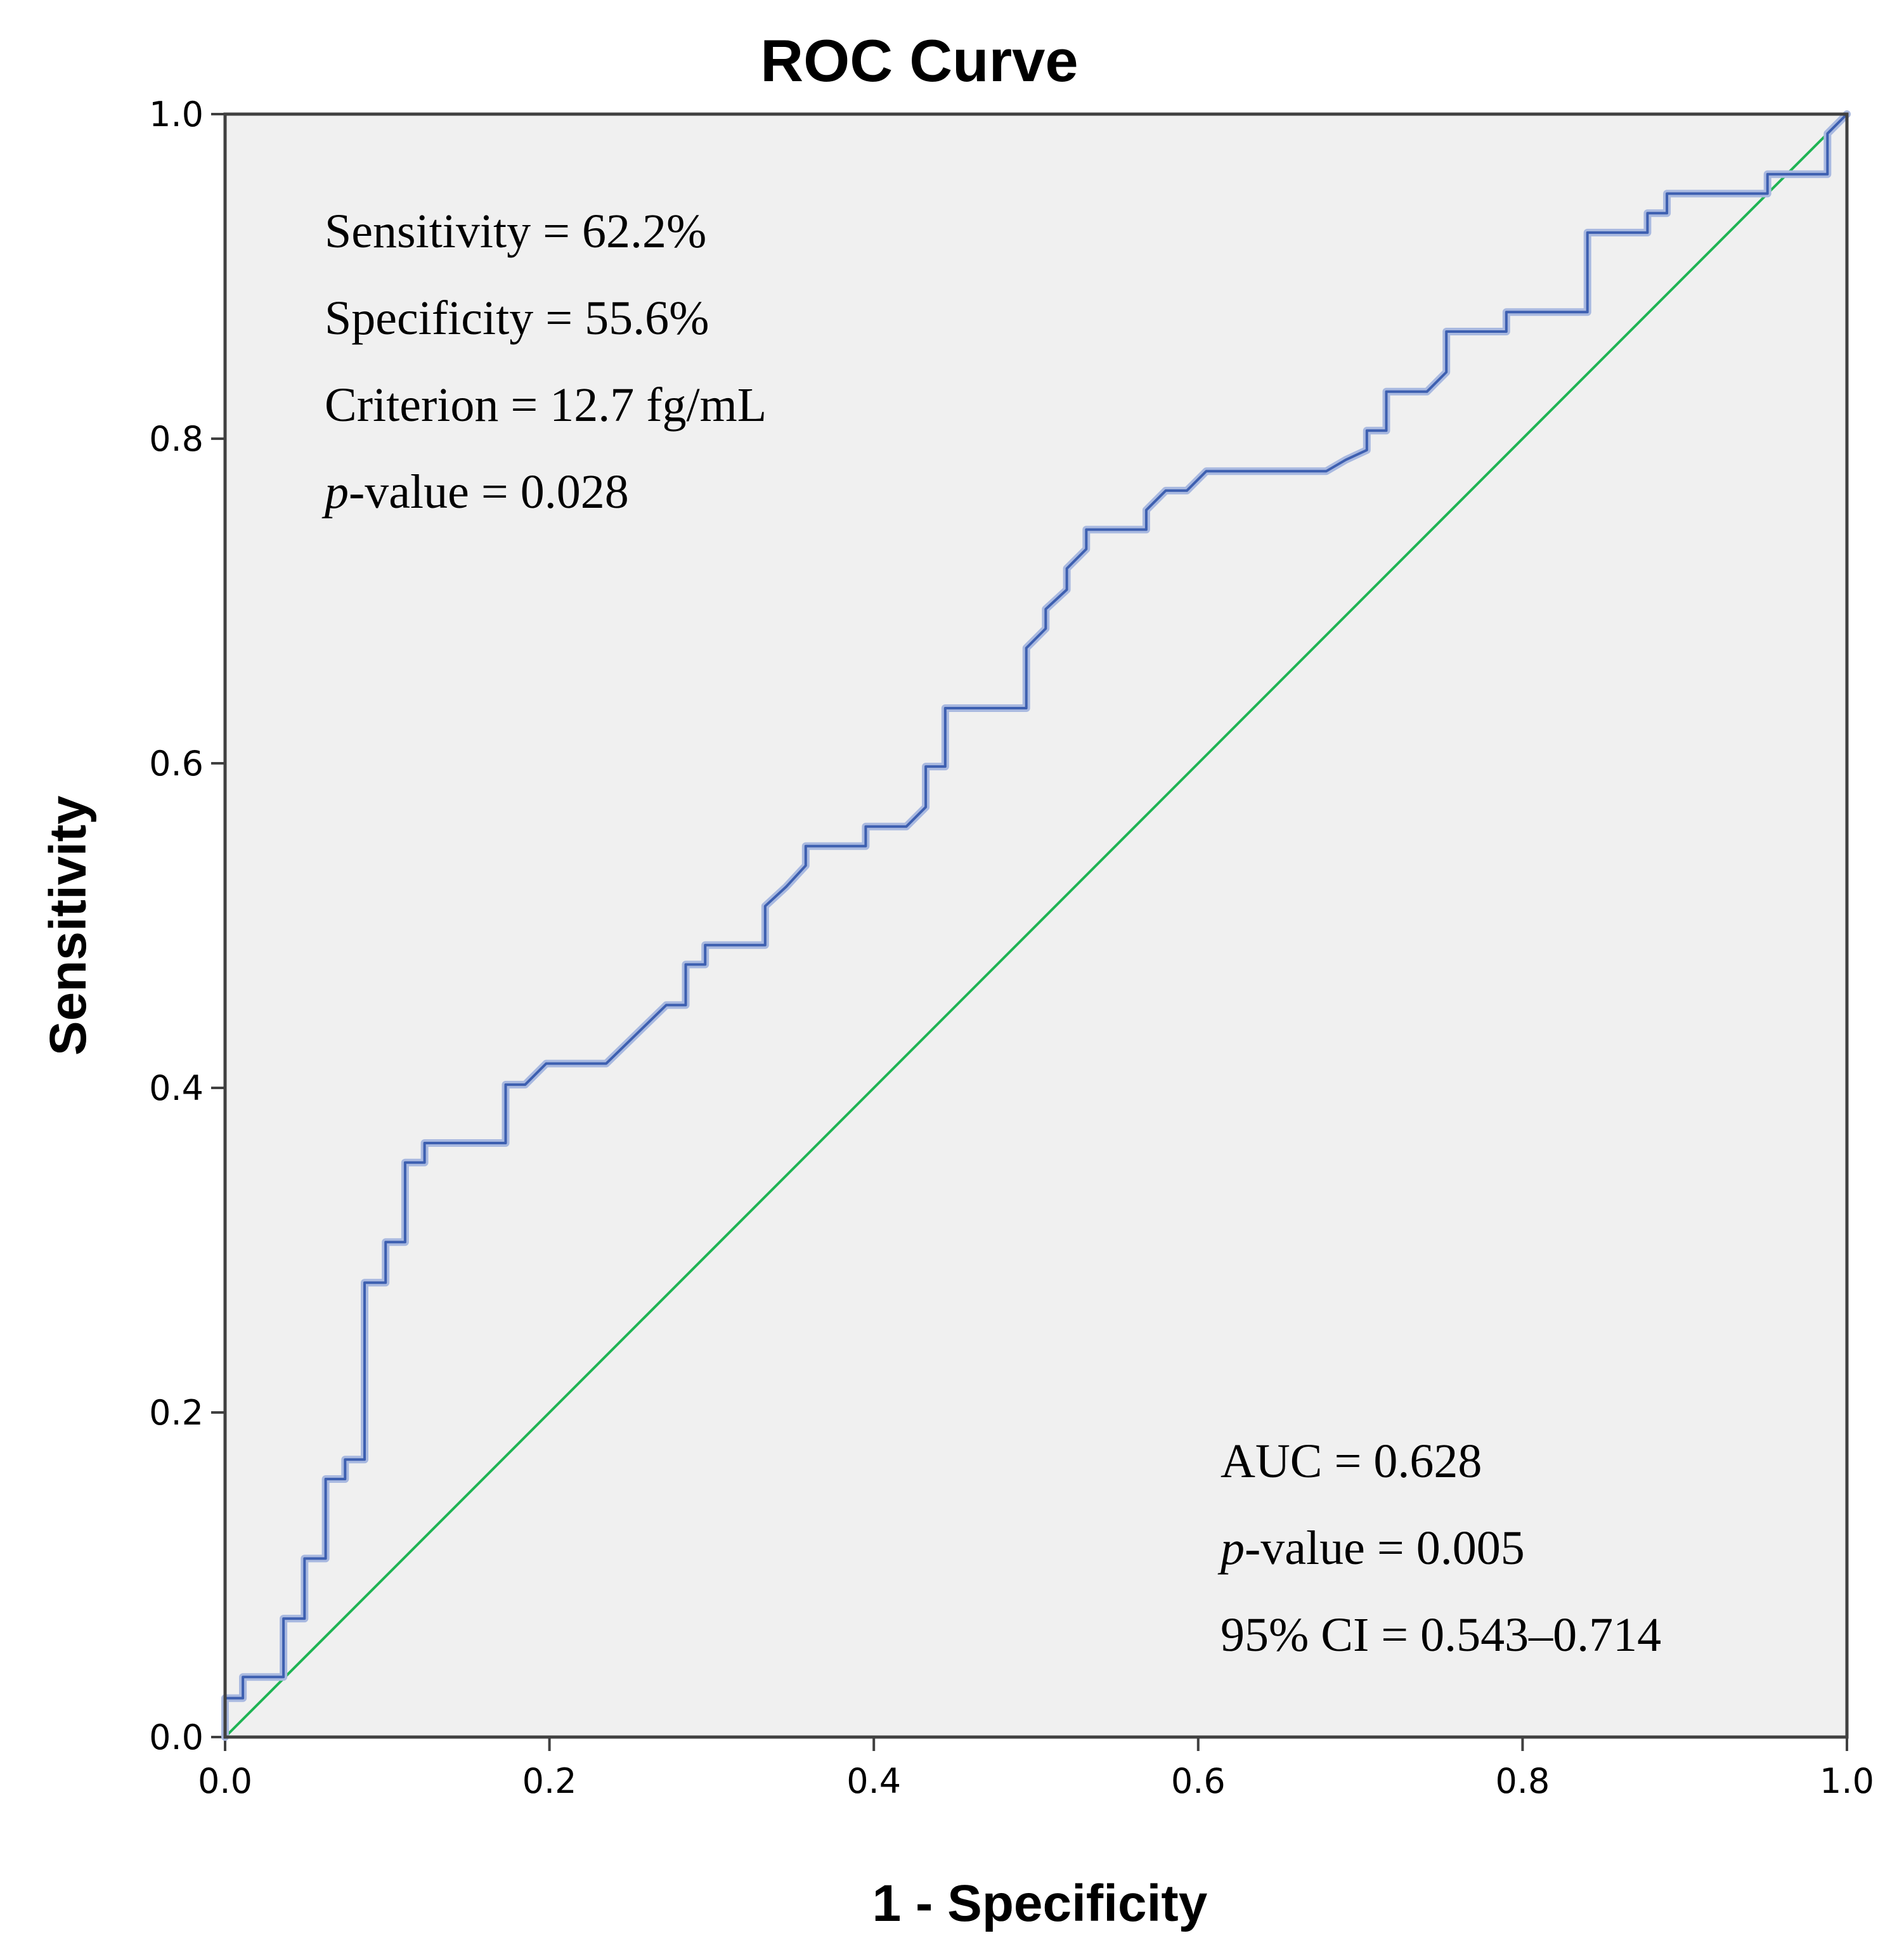 The image size is (1904, 1945). Describe the element at coordinates (546, 405) in the screenshot. I see `annotation-top-line-3: Criterion = 12.7 fg/mL` at that location.